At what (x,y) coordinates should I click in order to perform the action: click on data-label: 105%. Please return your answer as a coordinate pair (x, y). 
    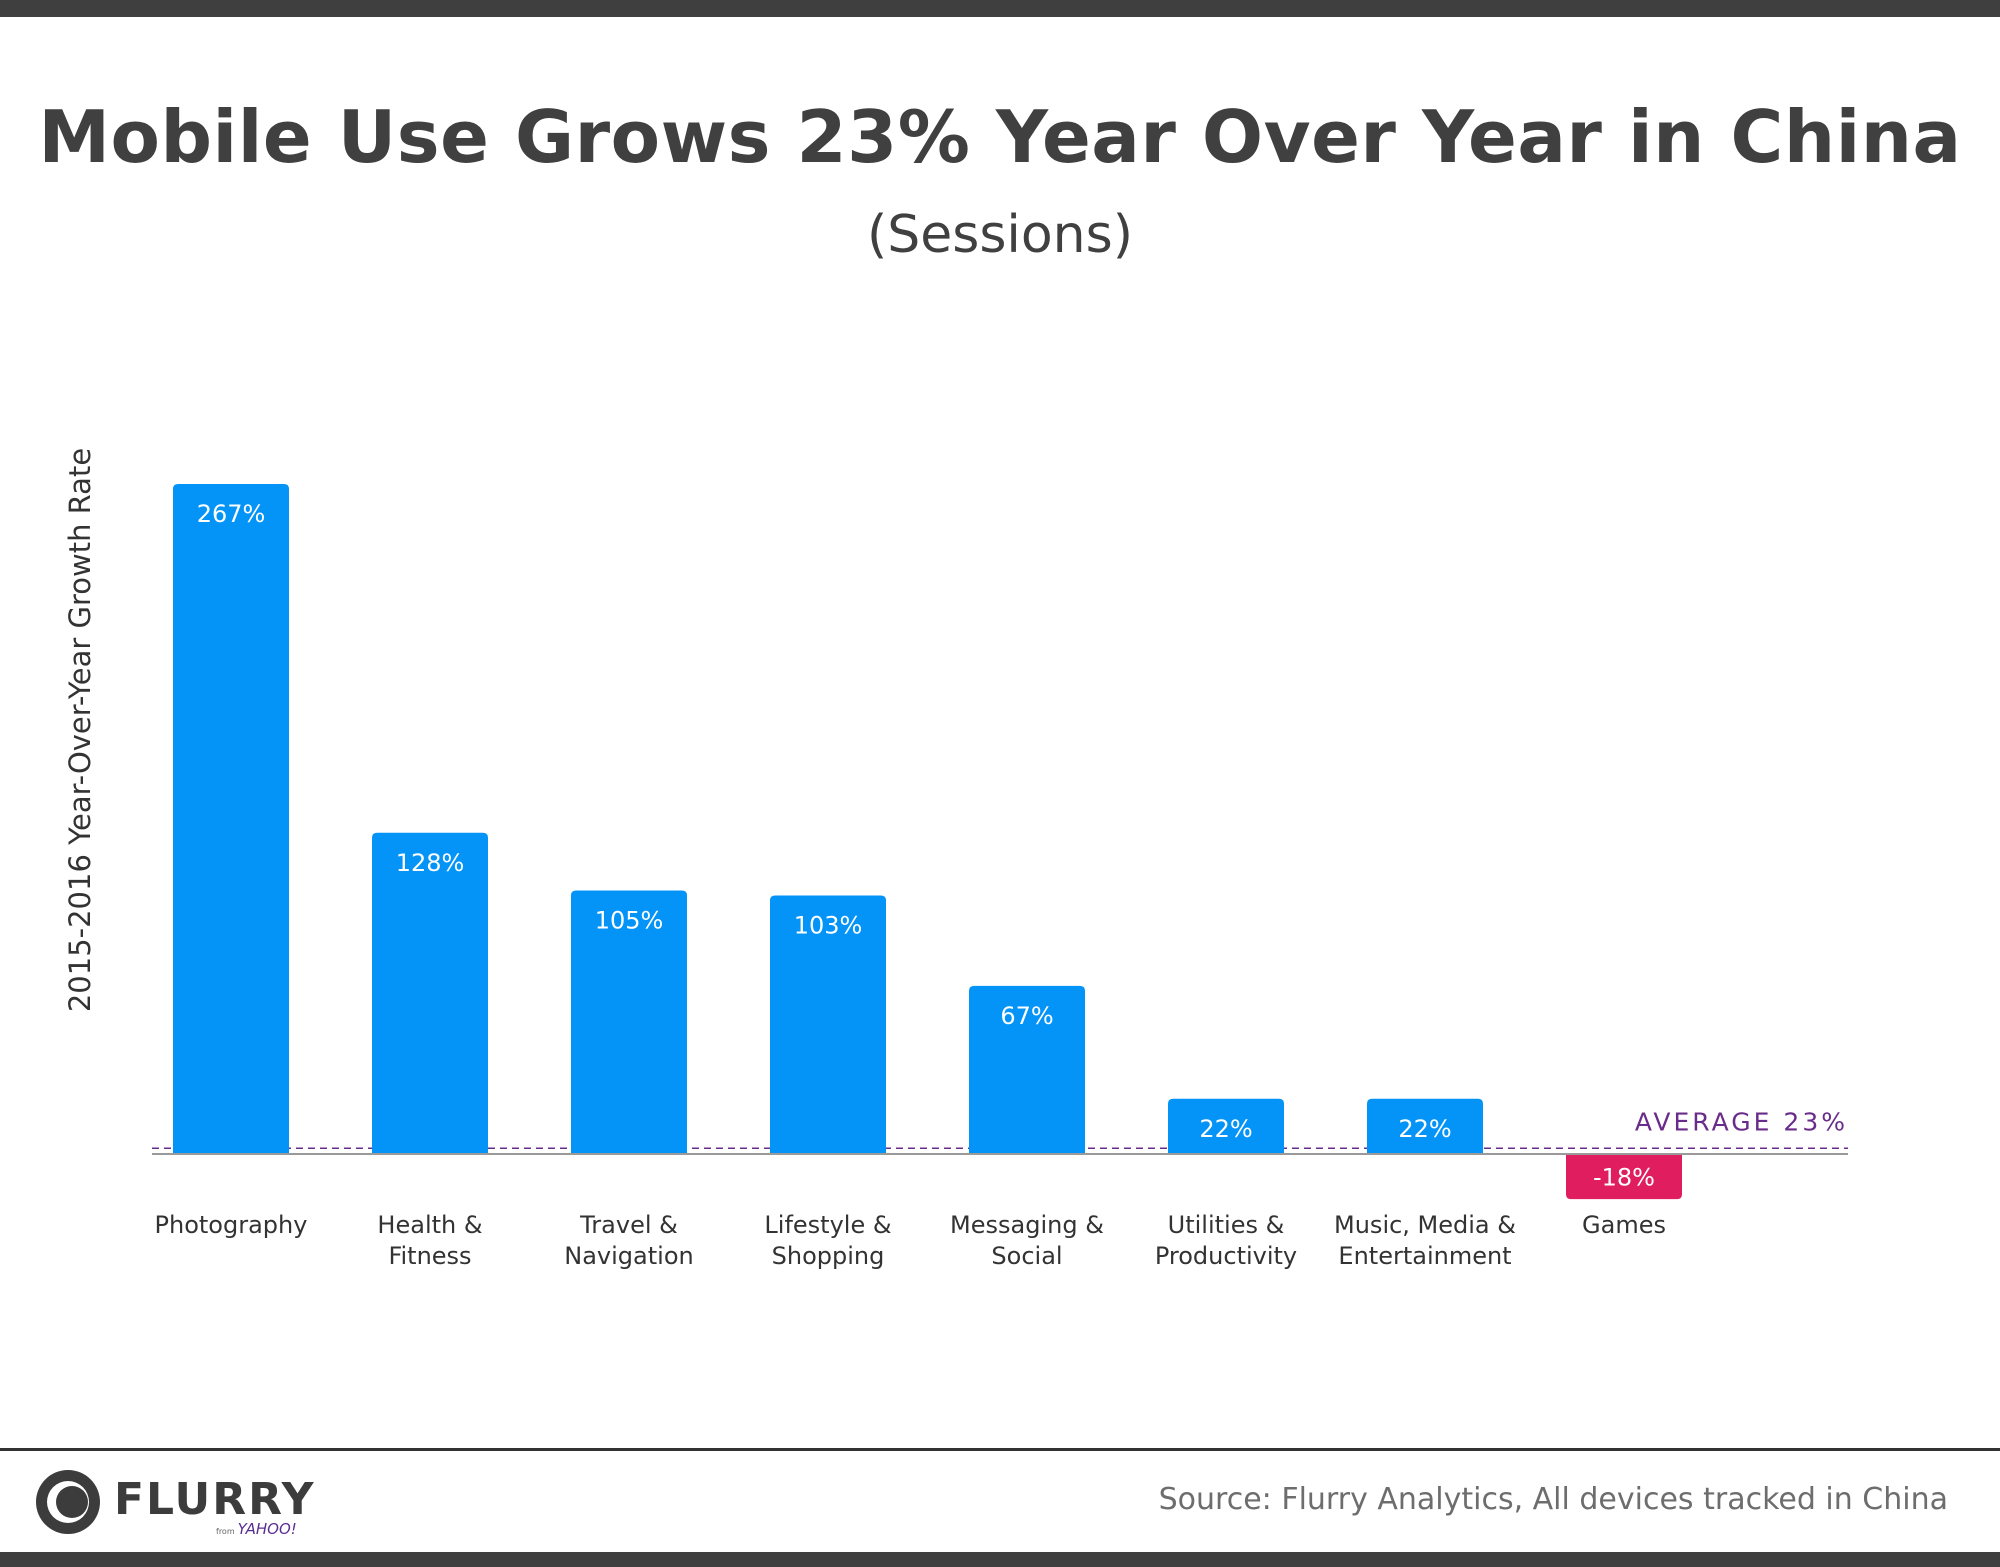
    Looking at the image, I should click on (629, 921).